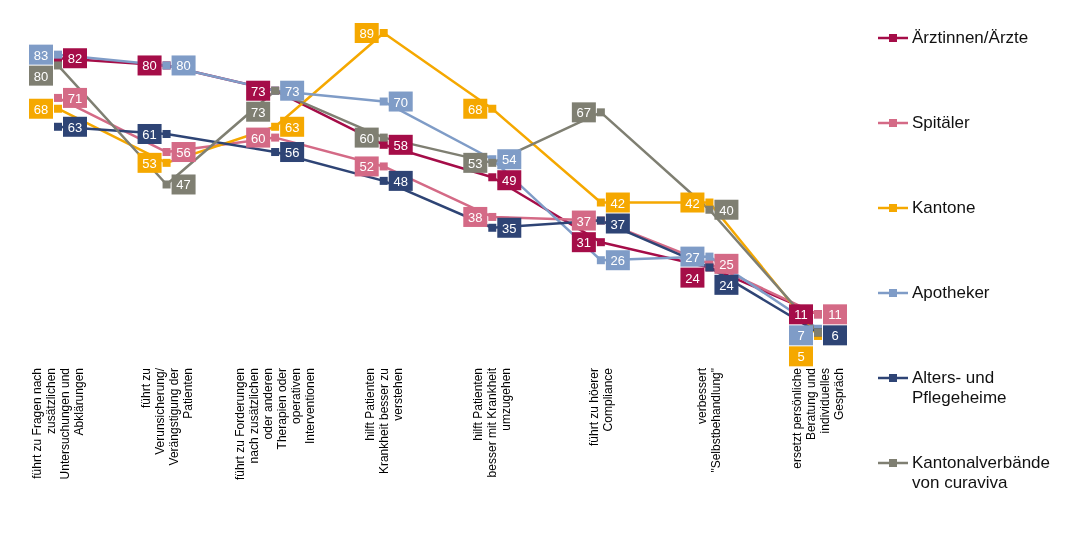 The height and width of the screenshot is (539, 1082). I want to click on x-tick-label: hilft Patienten Krankheit besser zu verstehen, so click(383, 421).